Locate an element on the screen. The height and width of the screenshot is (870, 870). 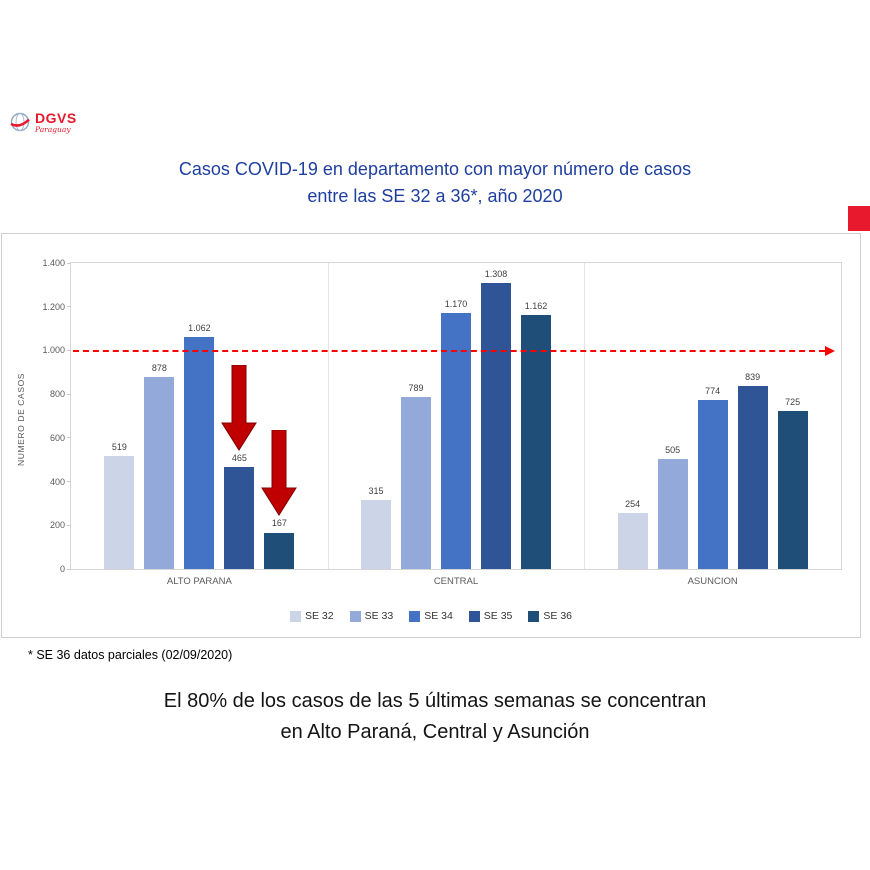
x-axis-category-label: ALTO PARANA is located at coordinates (199, 581).